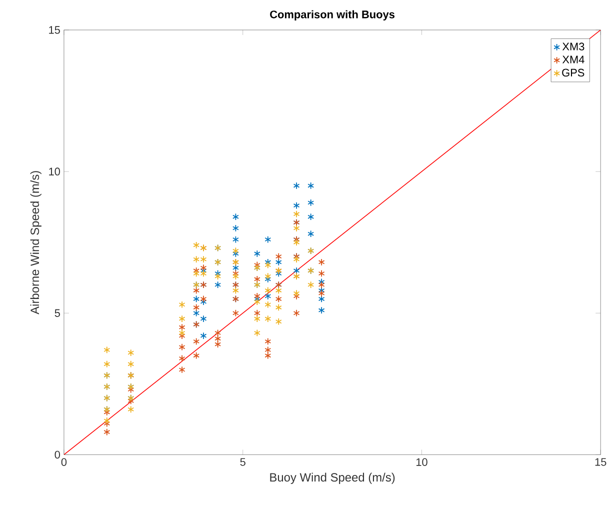  Describe the element at coordinates (54, 30) in the screenshot. I see `y-tick-label: 15` at that location.